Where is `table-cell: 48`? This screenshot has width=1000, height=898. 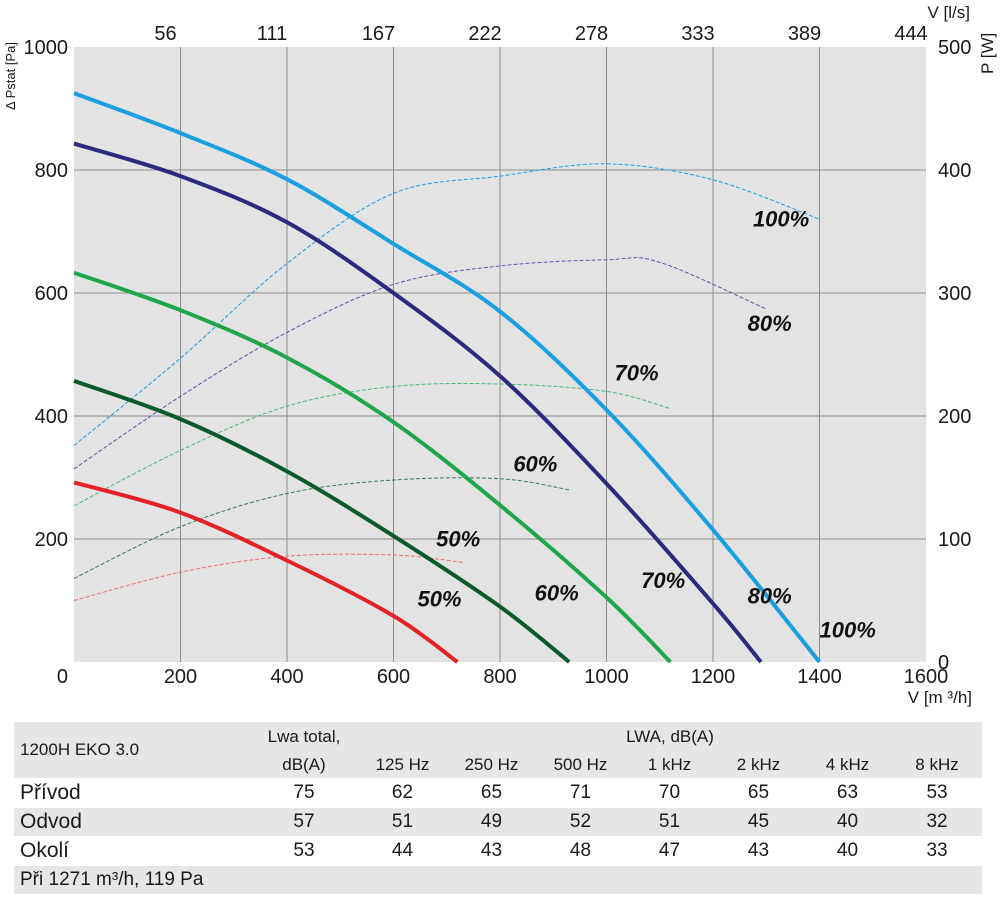 table-cell: 48 is located at coordinates (580, 851).